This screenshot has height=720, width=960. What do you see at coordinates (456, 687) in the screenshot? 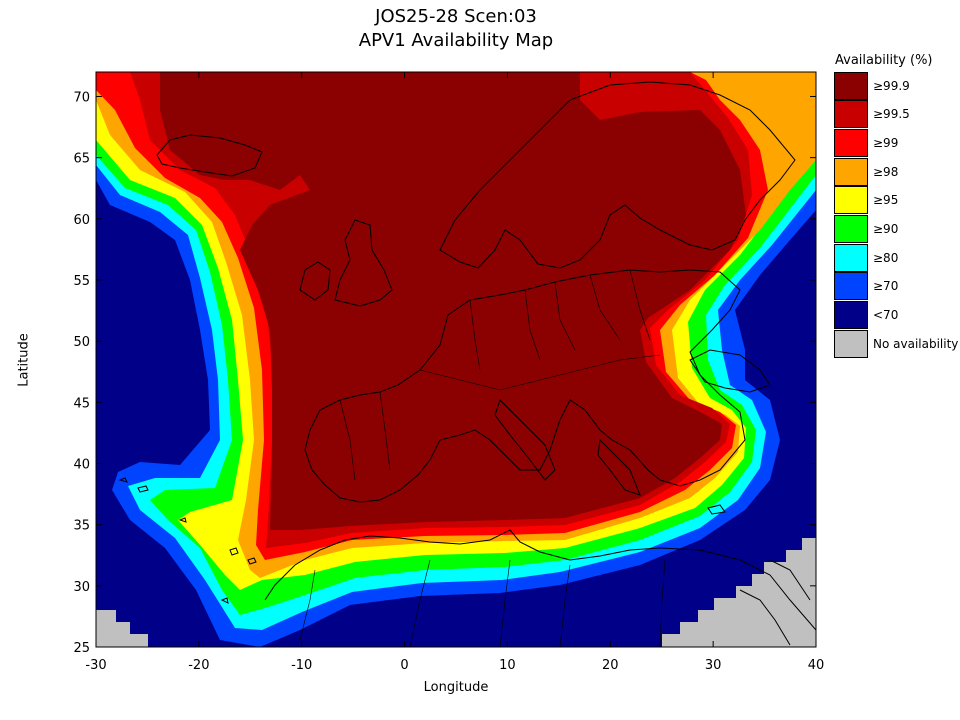
I see `x-axis-label: Longitude` at bounding box center [456, 687].